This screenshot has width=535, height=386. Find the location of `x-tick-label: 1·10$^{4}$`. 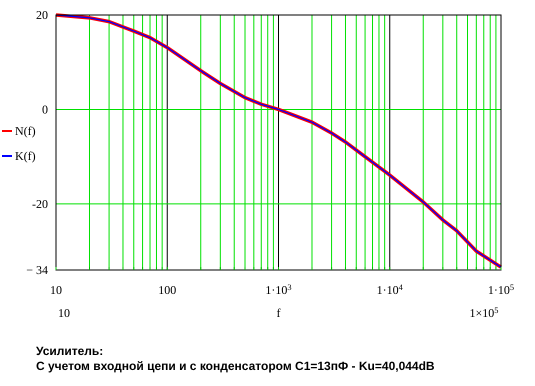

x-tick-label: 1·10$^{4}$ is located at coordinates (390, 289).